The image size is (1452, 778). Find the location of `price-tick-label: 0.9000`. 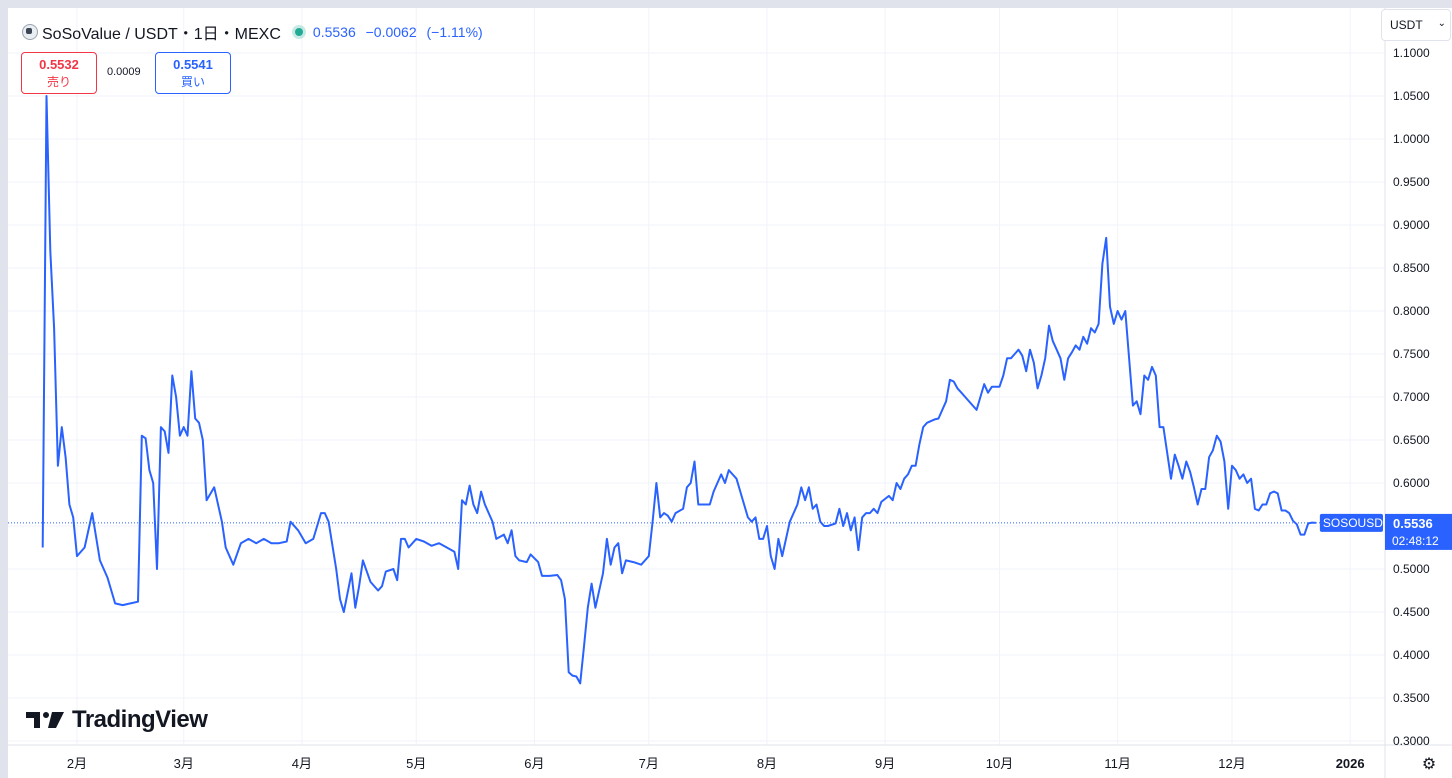

price-tick-label: 0.9000 is located at coordinates (1411, 225).